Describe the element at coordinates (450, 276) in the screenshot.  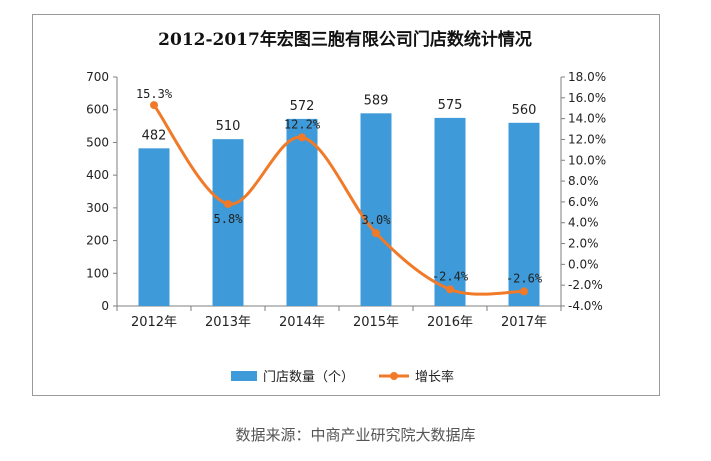
I see `growth-value-label: -2.4%` at that location.